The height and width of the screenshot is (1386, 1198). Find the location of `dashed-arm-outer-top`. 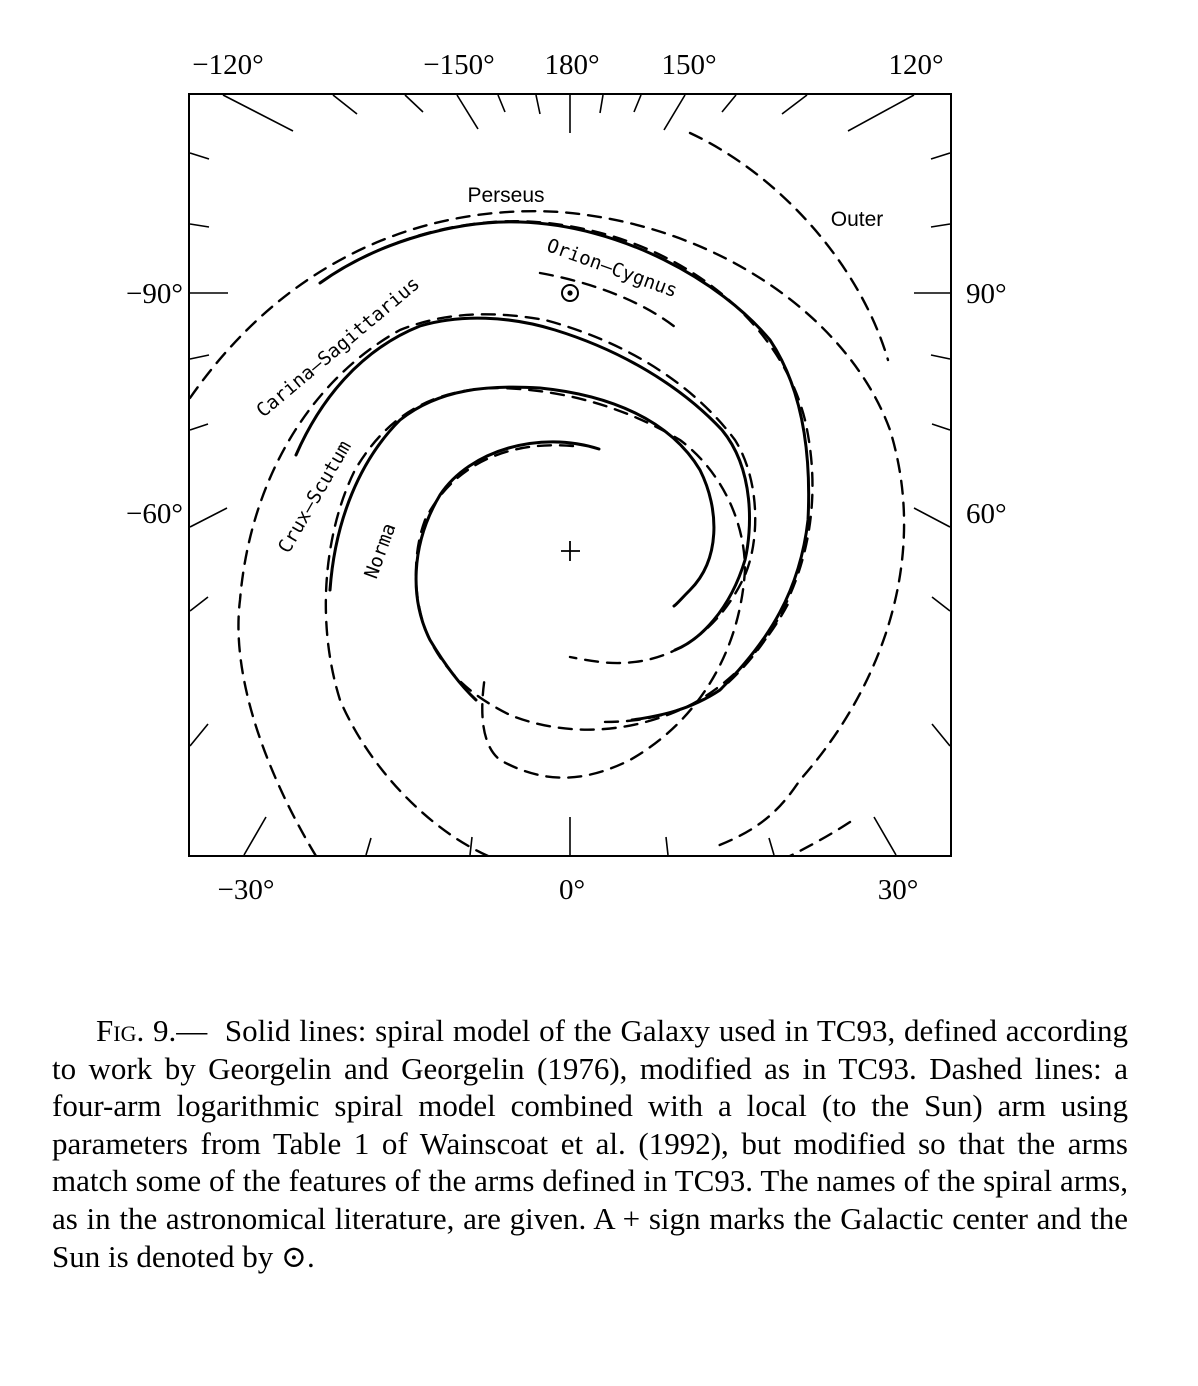

dashed-arm-outer-top is located at coordinates (789, 246).